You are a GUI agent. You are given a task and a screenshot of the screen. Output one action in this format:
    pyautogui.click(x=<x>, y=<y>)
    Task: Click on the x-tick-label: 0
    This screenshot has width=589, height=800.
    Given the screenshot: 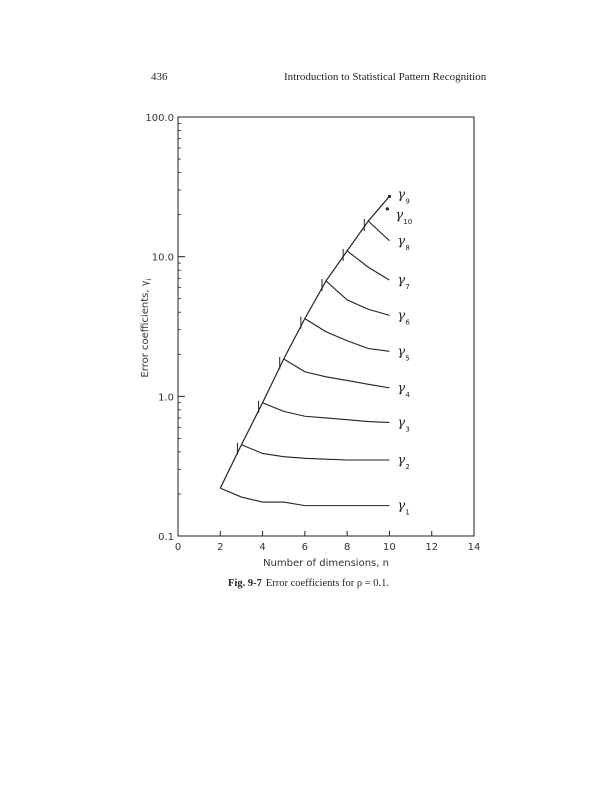 What is the action you would take?
    pyautogui.click(x=178, y=547)
    